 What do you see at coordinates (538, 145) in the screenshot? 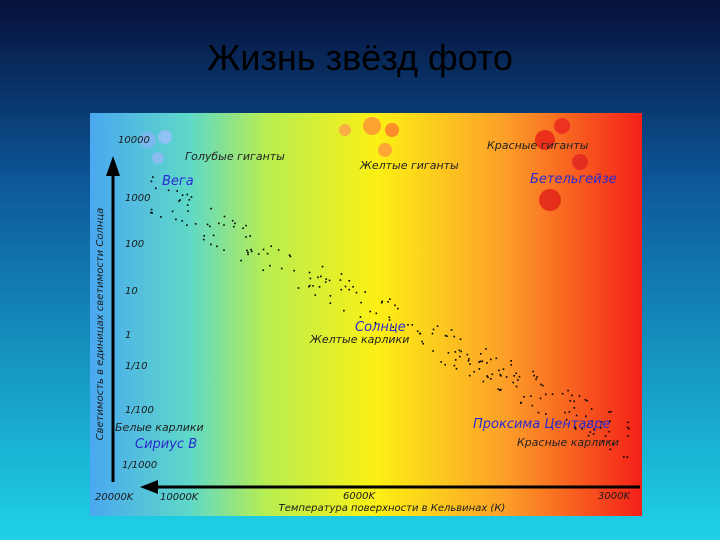
I see `region-label: Красные гиганты` at bounding box center [538, 145].